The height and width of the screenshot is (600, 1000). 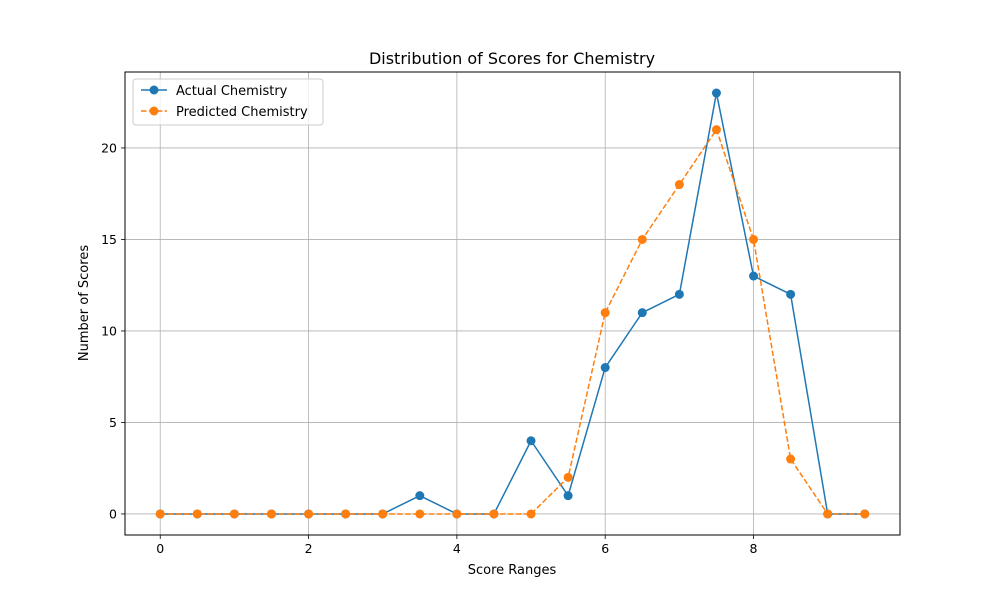 I want to click on y-tick-label: 5, so click(x=113, y=422).